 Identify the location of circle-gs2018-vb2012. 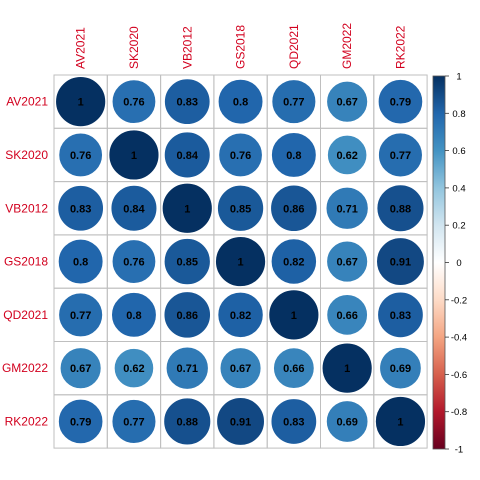
(187, 261).